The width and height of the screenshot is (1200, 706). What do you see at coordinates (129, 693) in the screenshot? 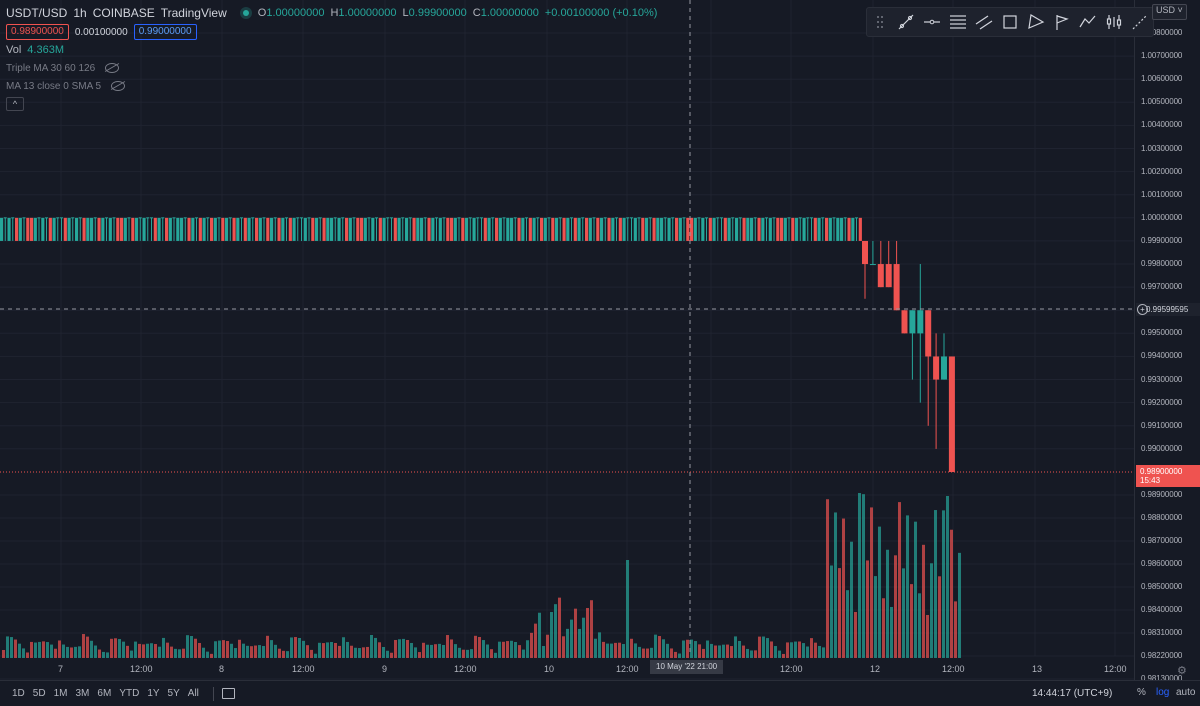
I see `range-button-ytd: YTD` at bounding box center [129, 693].